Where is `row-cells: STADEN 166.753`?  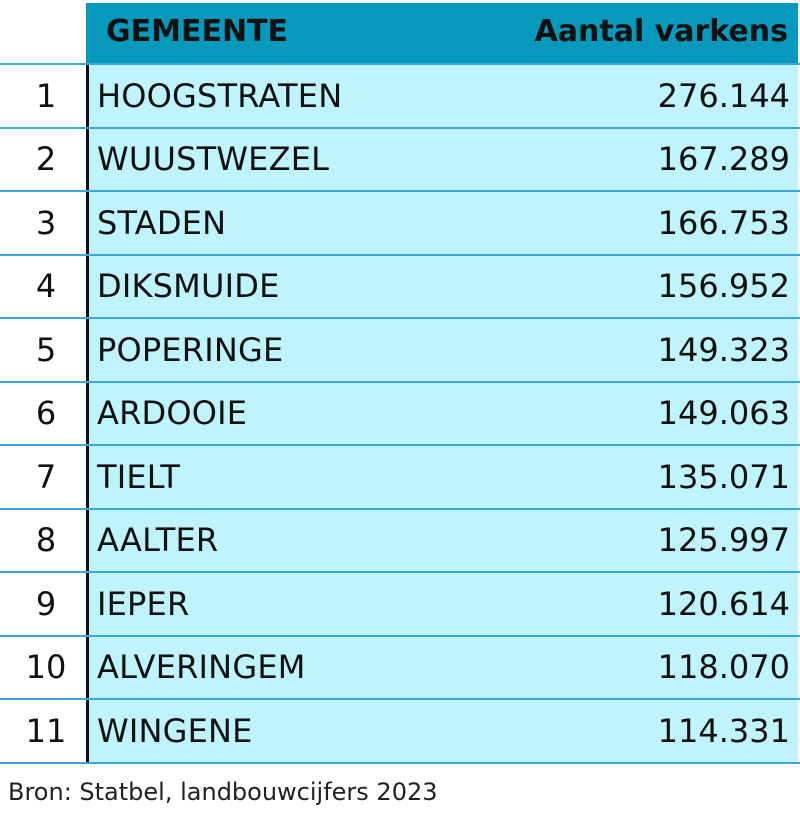
row-cells: STADEN 166.753 is located at coordinates (442, 223).